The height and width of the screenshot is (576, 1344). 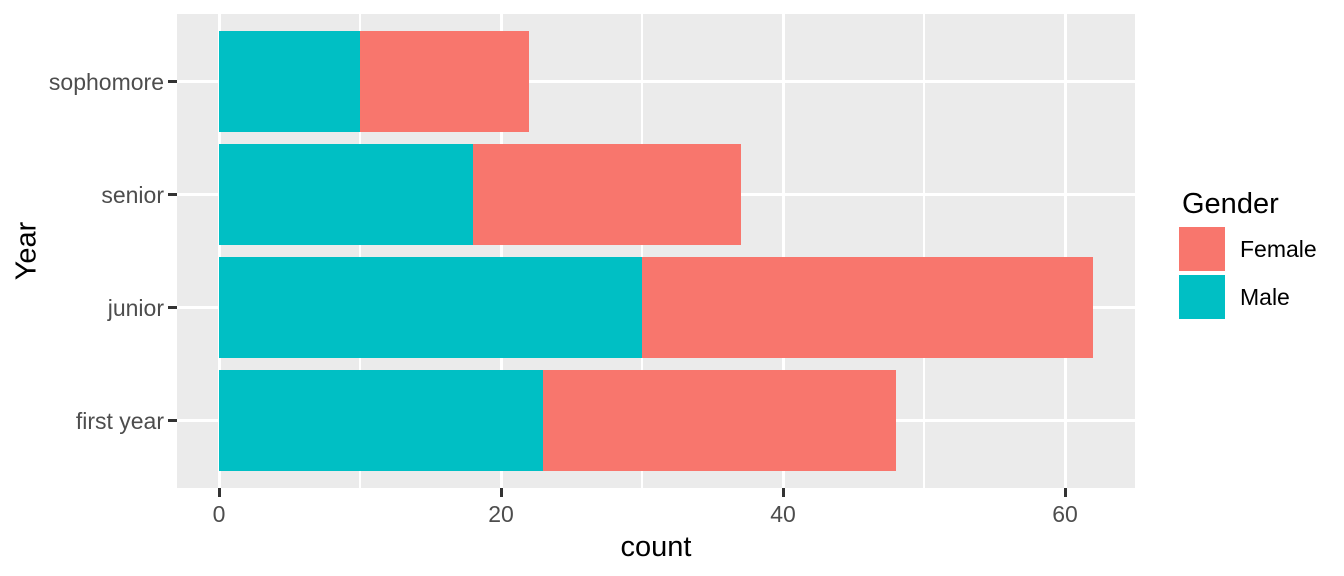 What do you see at coordinates (1248, 273) in the screenshot?
I see `legend-keys: Female Male` at bounding box center [1248, 273].